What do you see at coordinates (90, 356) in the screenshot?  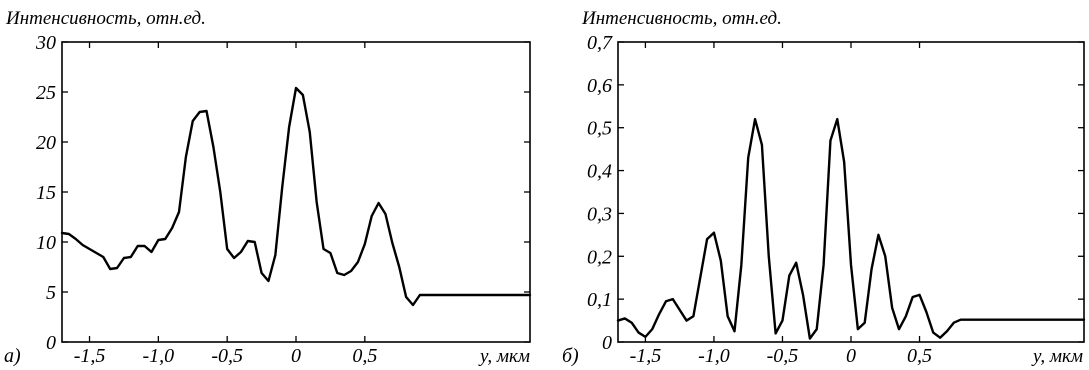 I see `panel-a-x-tick-label: -1,5` at bounding box center [90, 356].